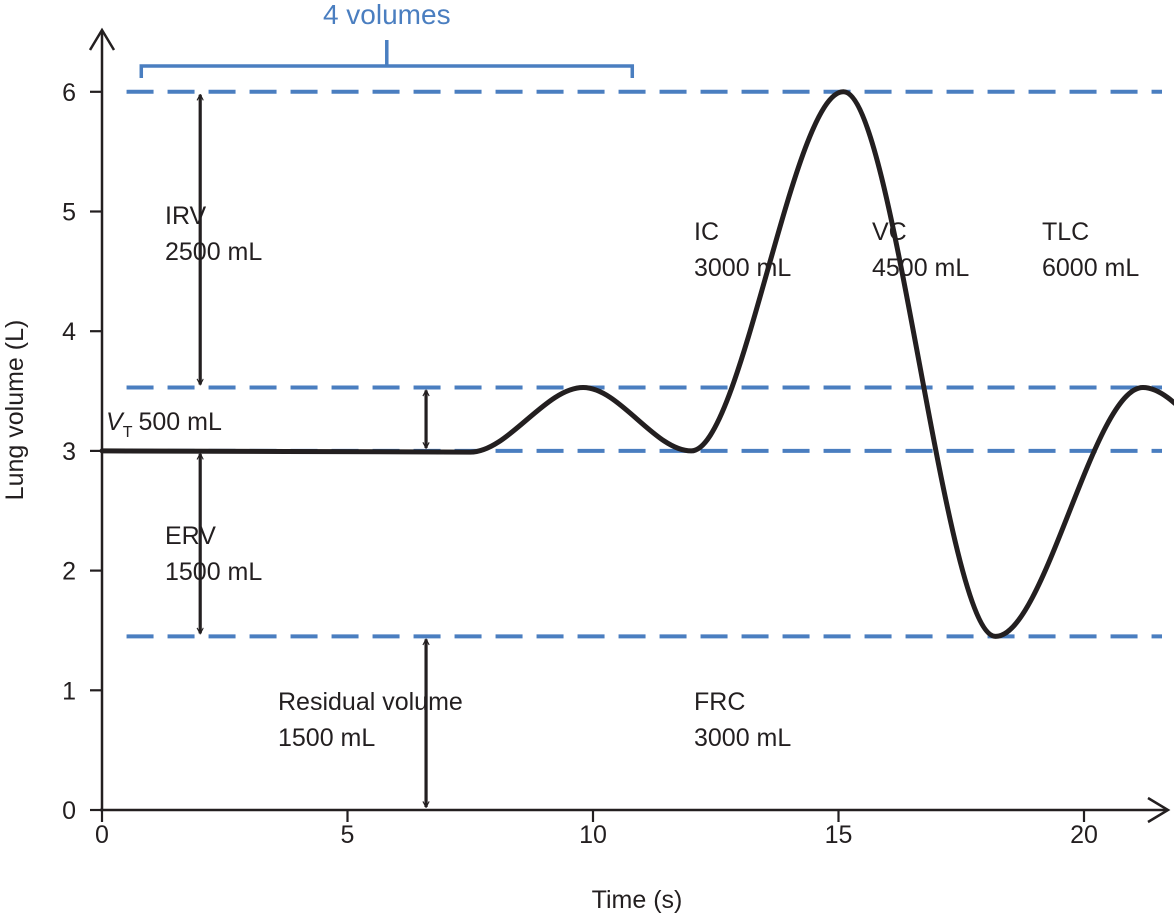  What do you see at coordinates (1084, 835) in the screenshot?
I see `x-tick-label: 20` at bounding box center [1084, 835].